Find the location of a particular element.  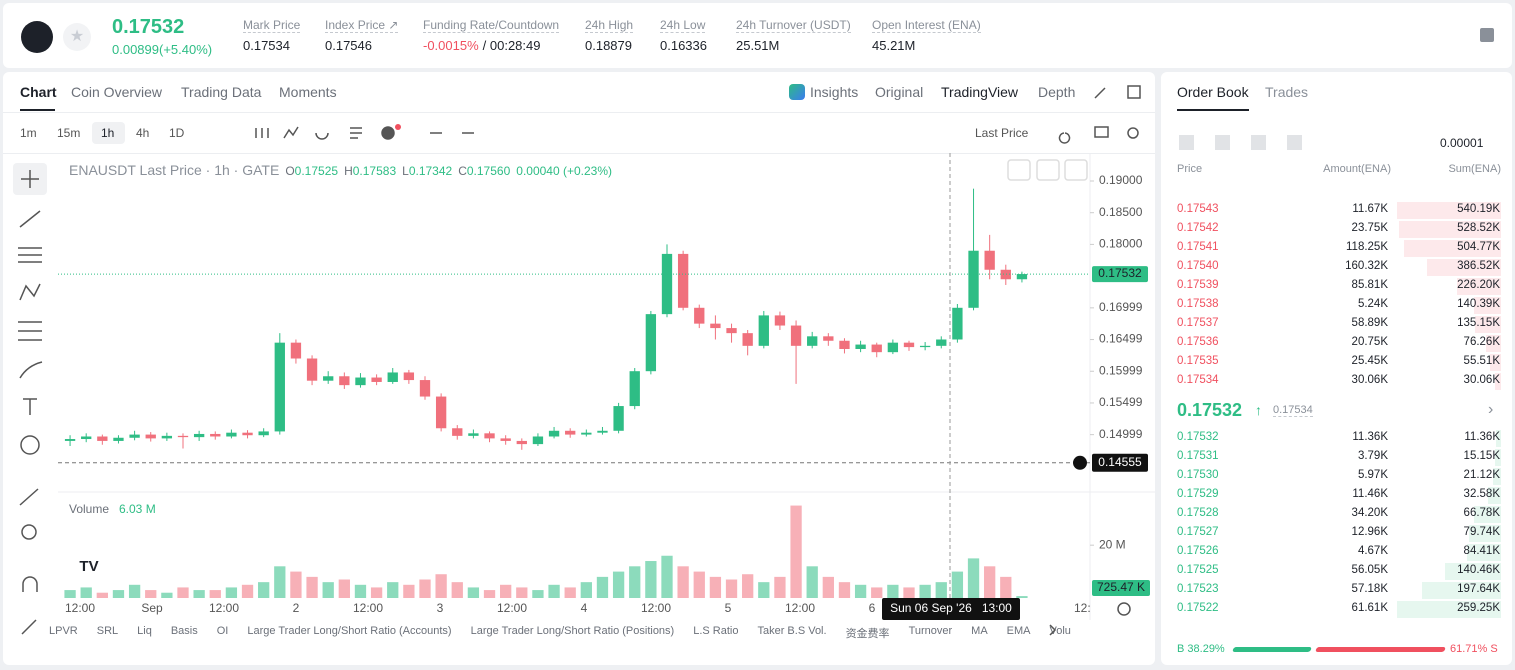

x-tick-label: 12:00 is located at coordinates (512, 608).